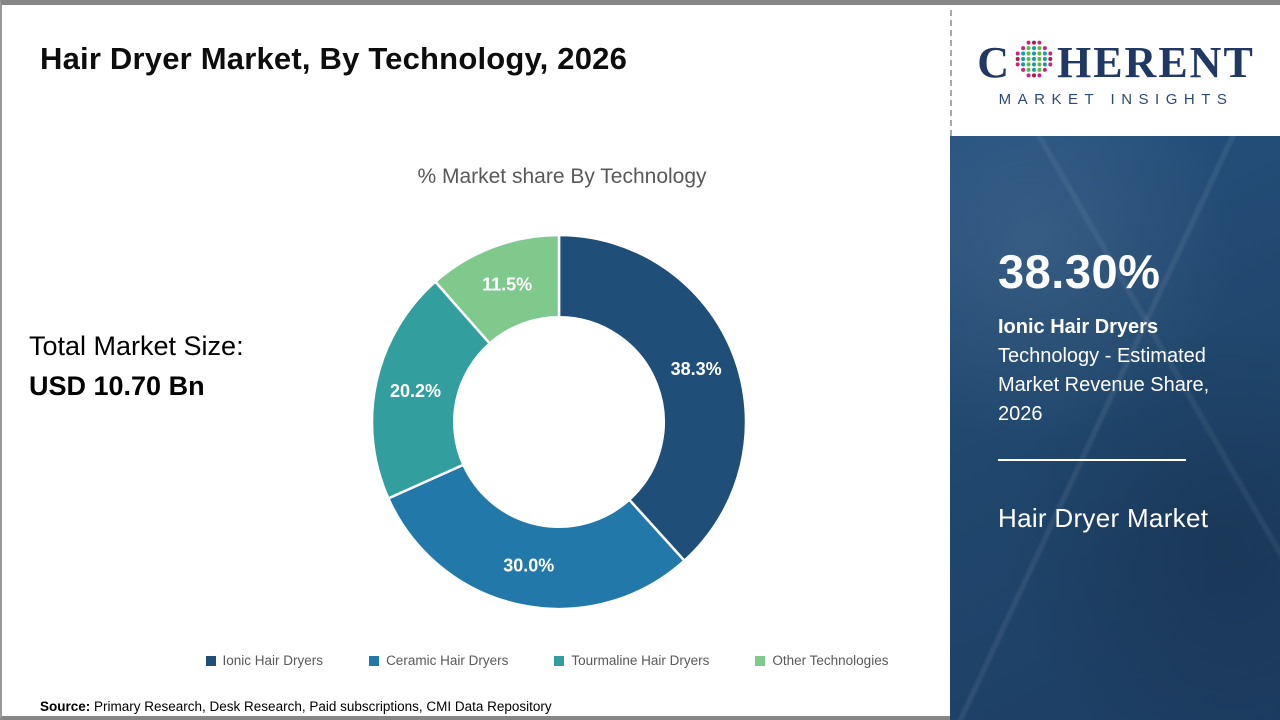  What do you see at coordinates (1092, 460) in the screenshot?
I see `sidebar-divider` at bounding box center [1092, 460].